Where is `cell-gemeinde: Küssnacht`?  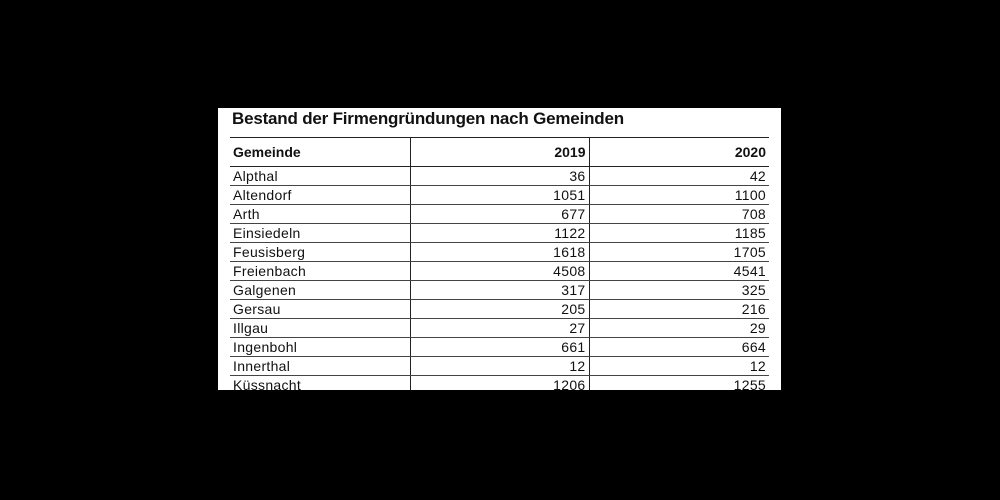
cell-gemeinde: Küssnacht is located at coordinates (320, 382).